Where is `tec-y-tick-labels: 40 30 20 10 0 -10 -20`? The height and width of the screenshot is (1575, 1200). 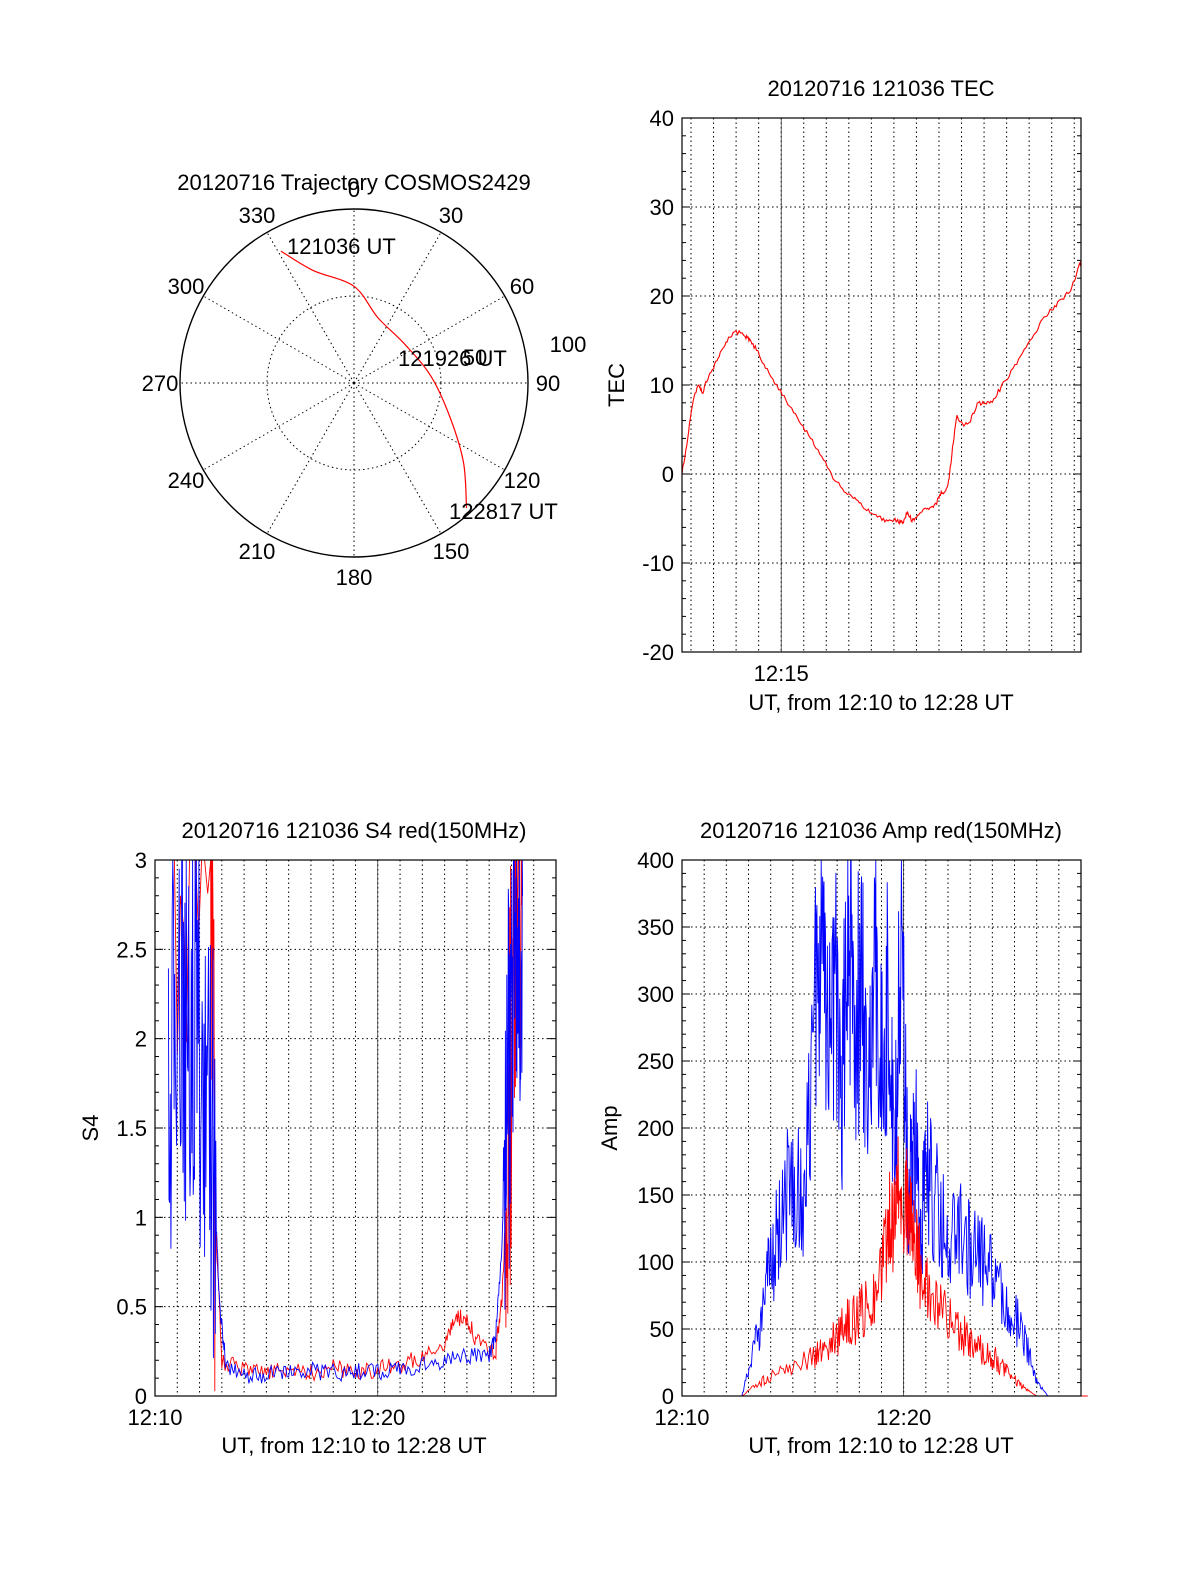 tec-y-tick-labels: 40 30 20 10 0 -10 -20 is located at coordinates (658, 385).